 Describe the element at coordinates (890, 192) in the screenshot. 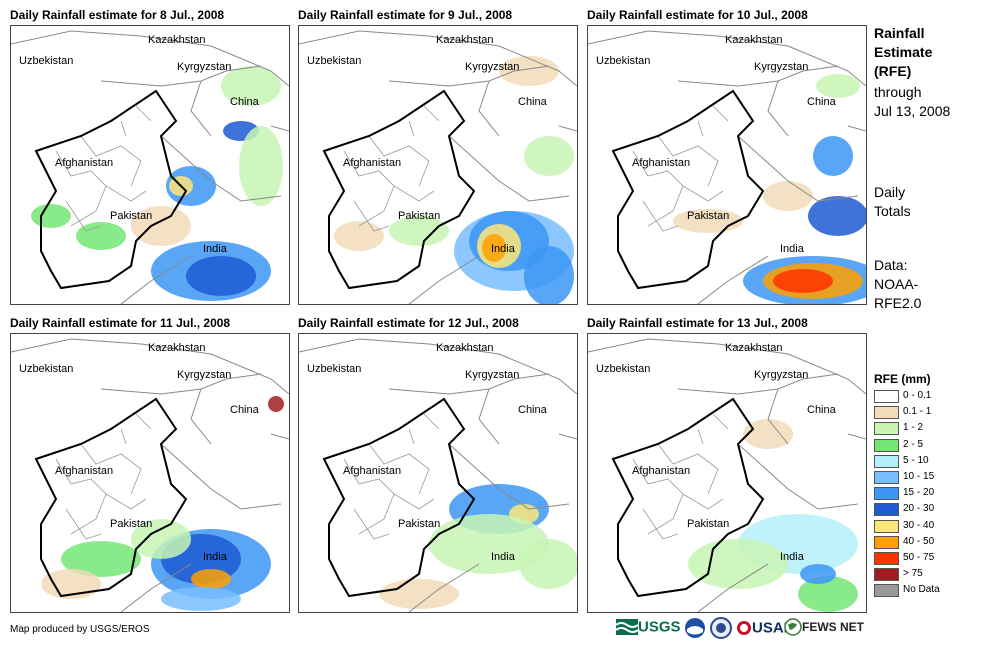

I see `sidebar-daily: Daily` at that location.